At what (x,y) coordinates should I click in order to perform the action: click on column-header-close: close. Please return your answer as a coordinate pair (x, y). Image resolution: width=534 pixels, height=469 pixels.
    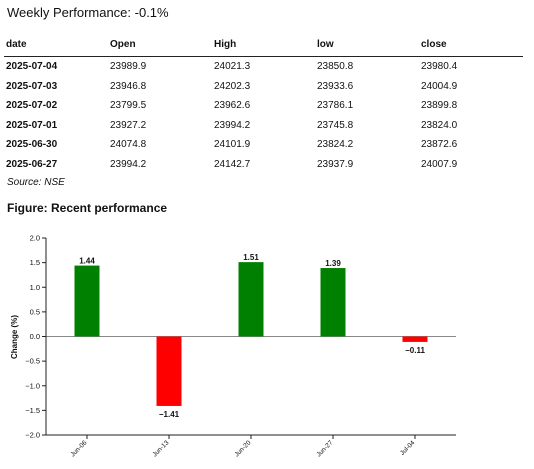
    Looking at the image, I should click on (471, 45).